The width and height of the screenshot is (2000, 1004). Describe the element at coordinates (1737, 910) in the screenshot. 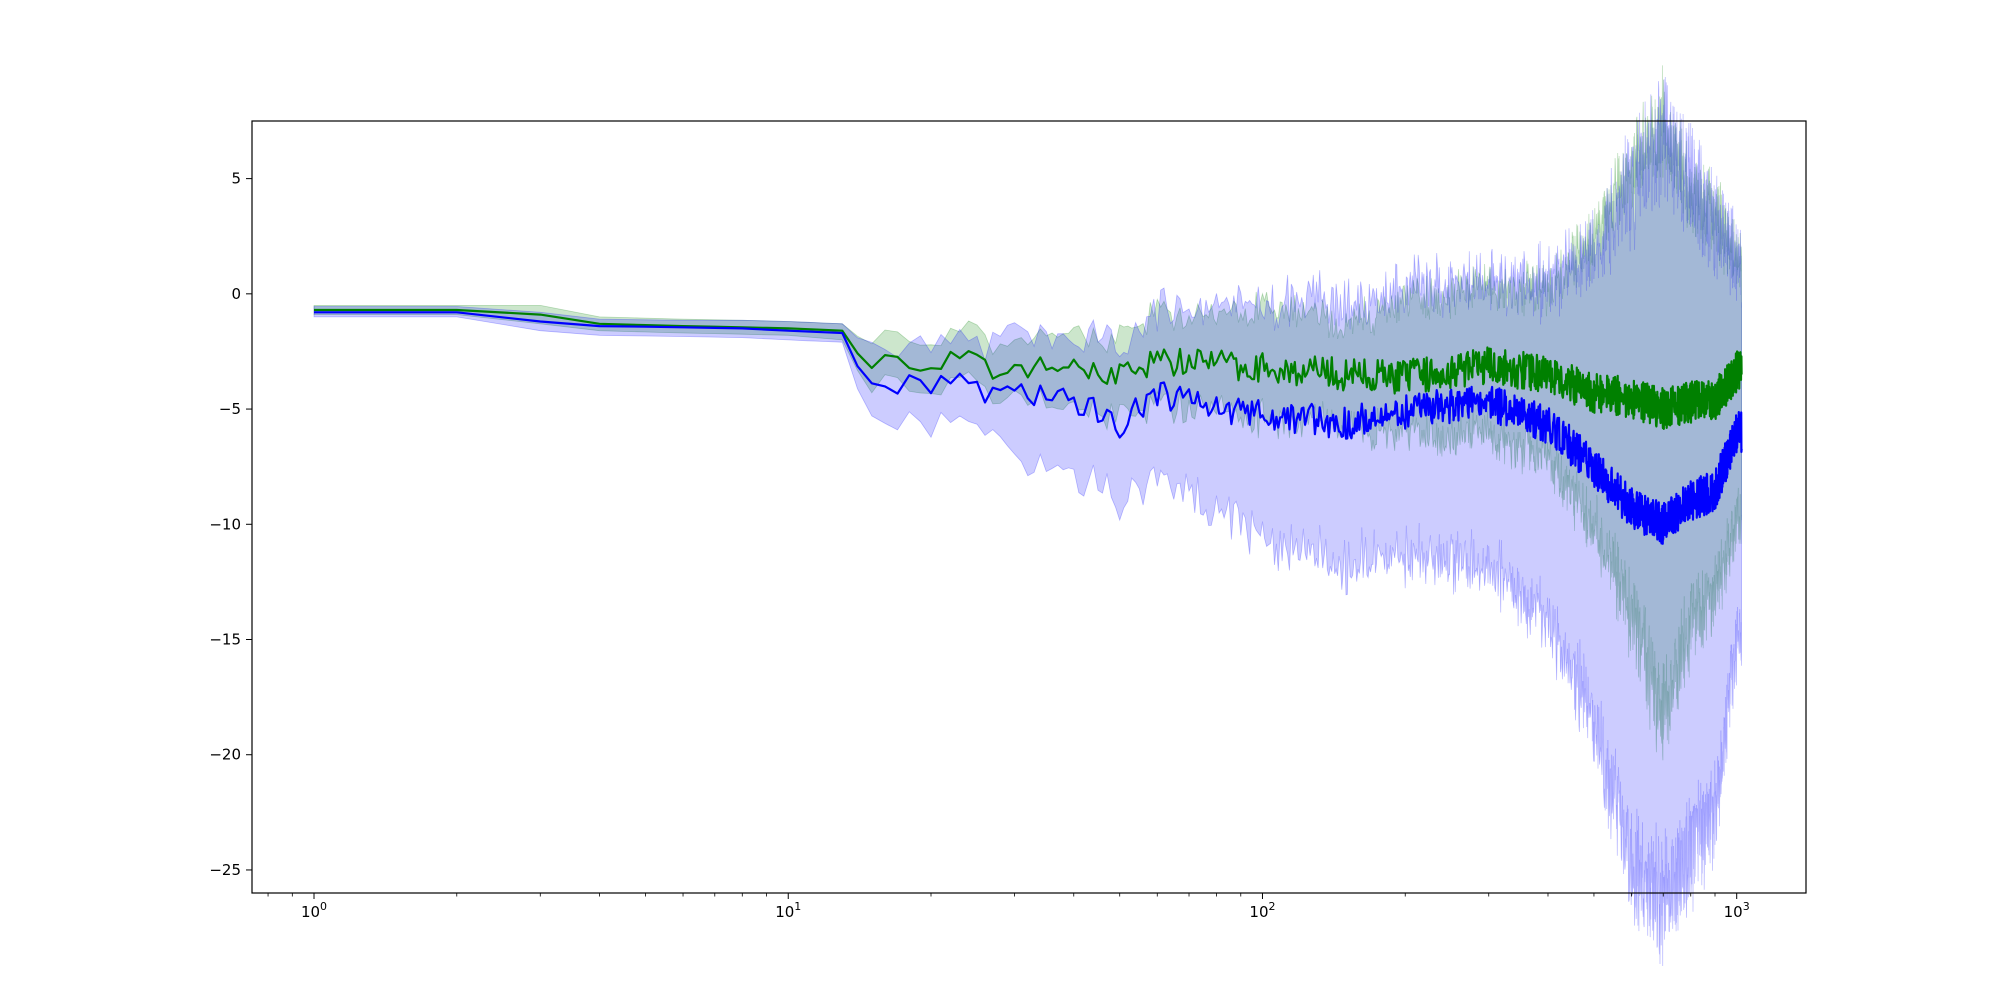

I see `x-tick-label: 10³` at that location.